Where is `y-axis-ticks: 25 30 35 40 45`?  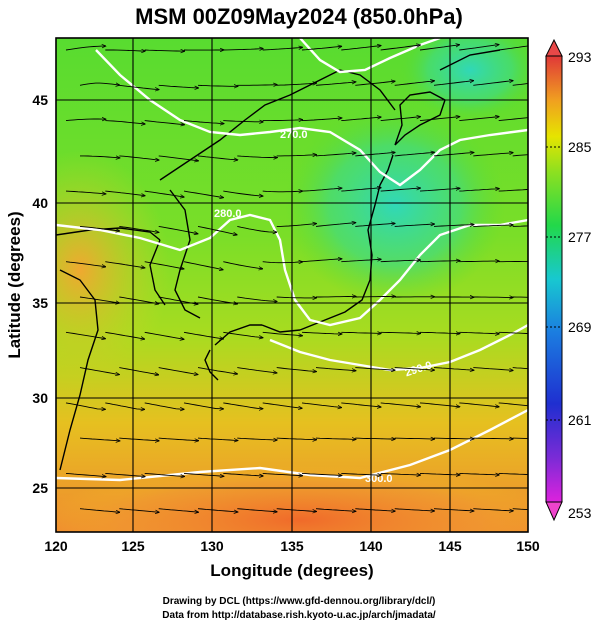 y-axis-ticks: 25 30 35 40 45 is located at coordinates (40, 294).